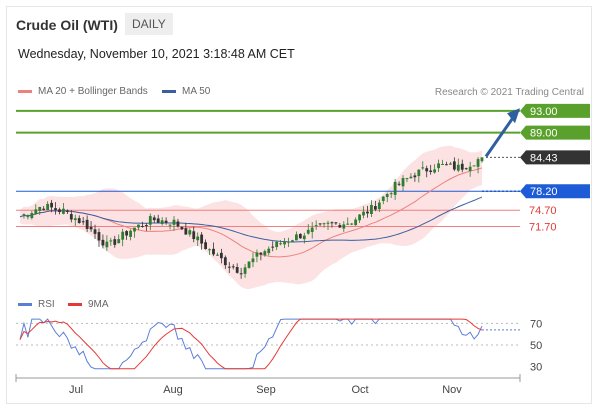  What do you see at coordinates (149, 24) in the screenshot?
I see `timeframe-badge: DAILY` at bounding box center [149, 24].